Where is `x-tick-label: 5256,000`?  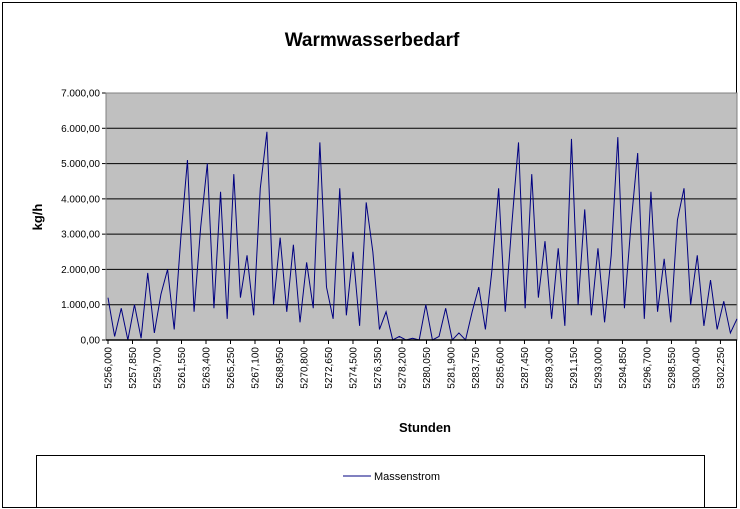 x-tick-label: 5256,000 is located at coordinates (109, 368).